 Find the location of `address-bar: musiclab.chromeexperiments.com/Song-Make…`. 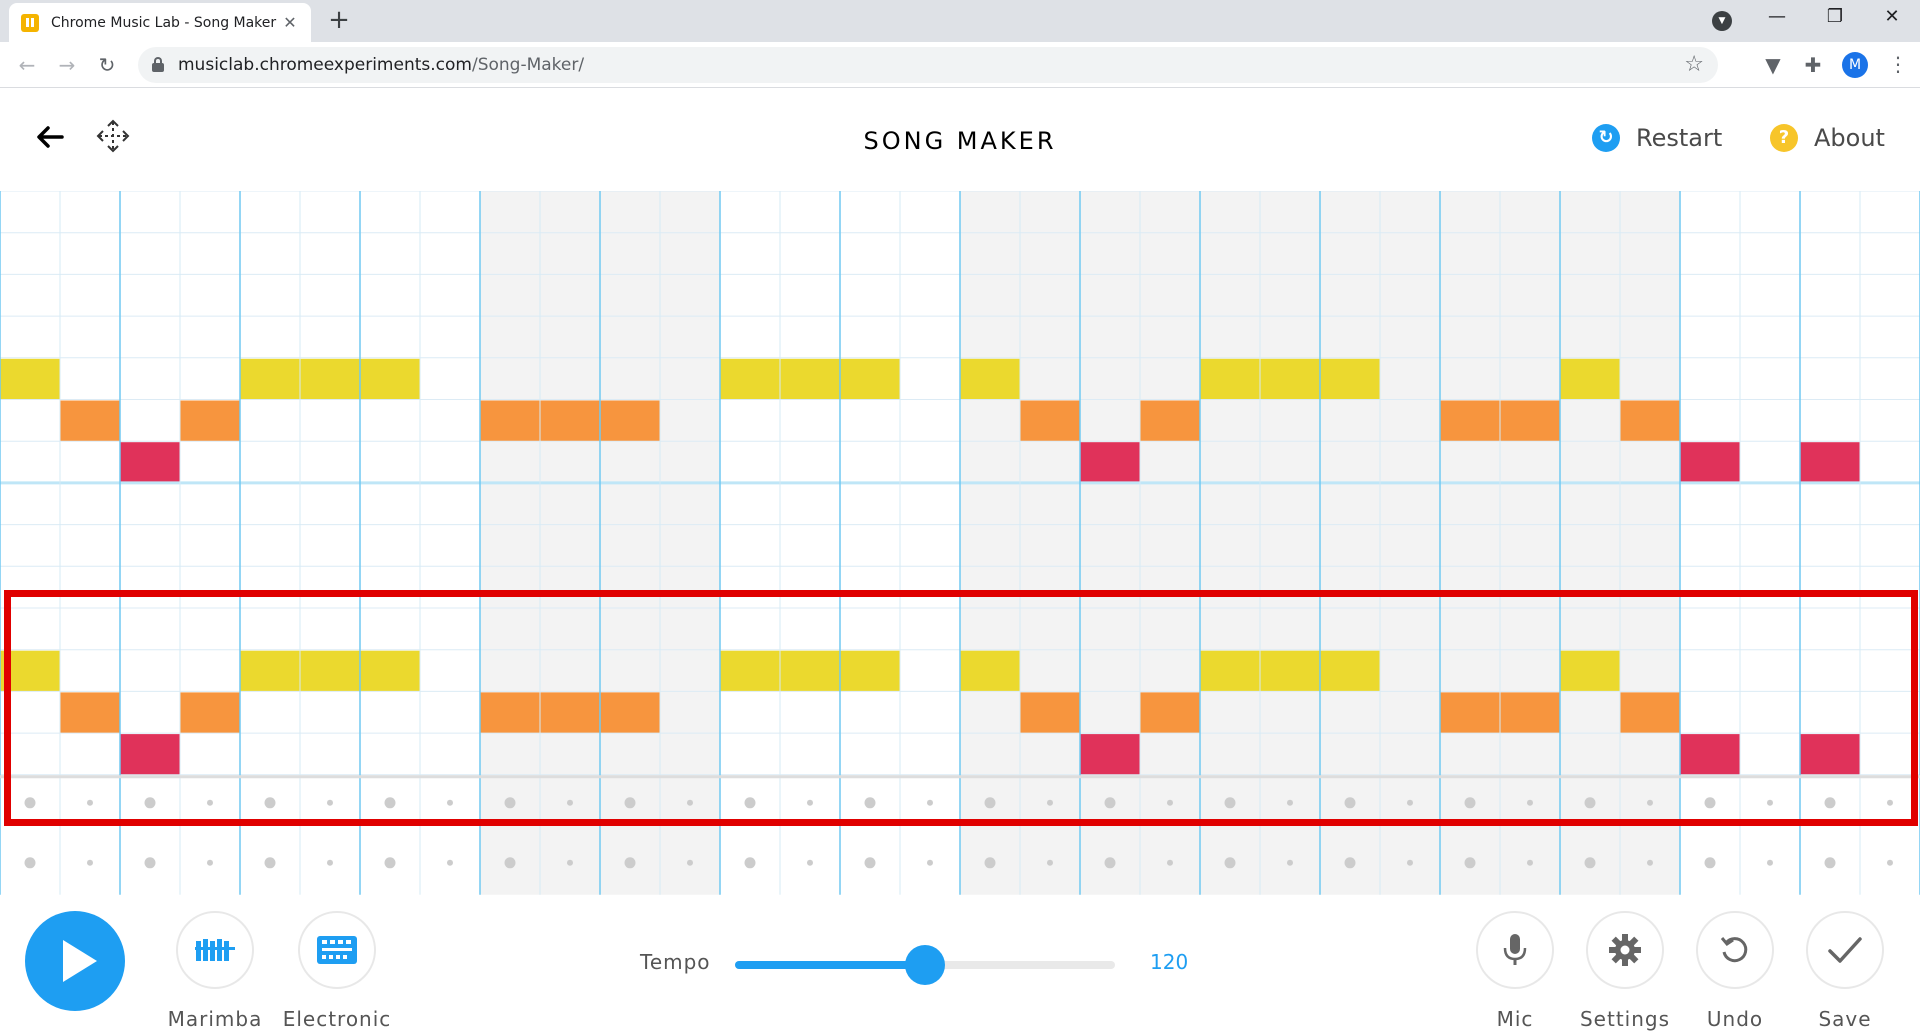

address-bar: musiclab.chromeexperiments.com/Song-Make… is located at coordinates (928, 65).